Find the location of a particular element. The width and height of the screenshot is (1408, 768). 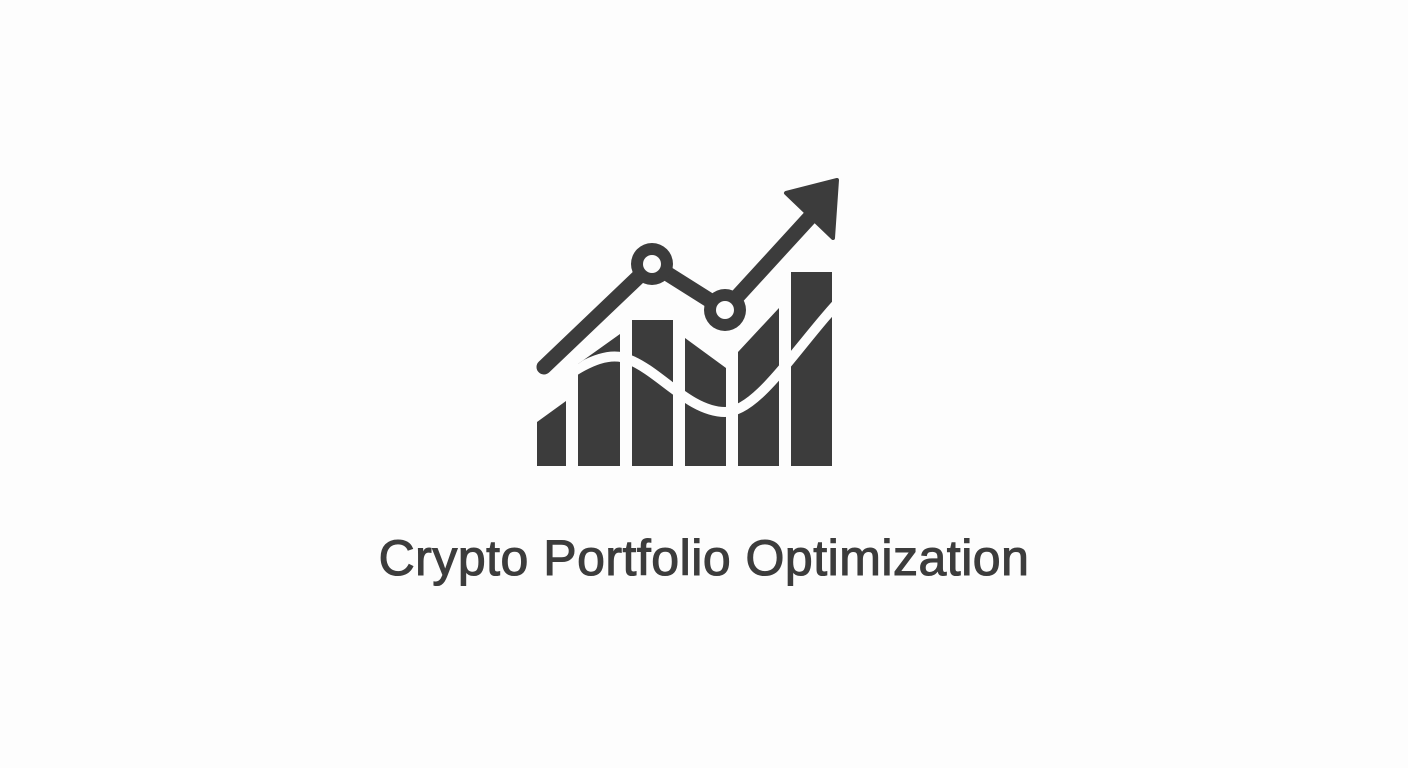

trend-nodes is located at coordinates (688, 287).